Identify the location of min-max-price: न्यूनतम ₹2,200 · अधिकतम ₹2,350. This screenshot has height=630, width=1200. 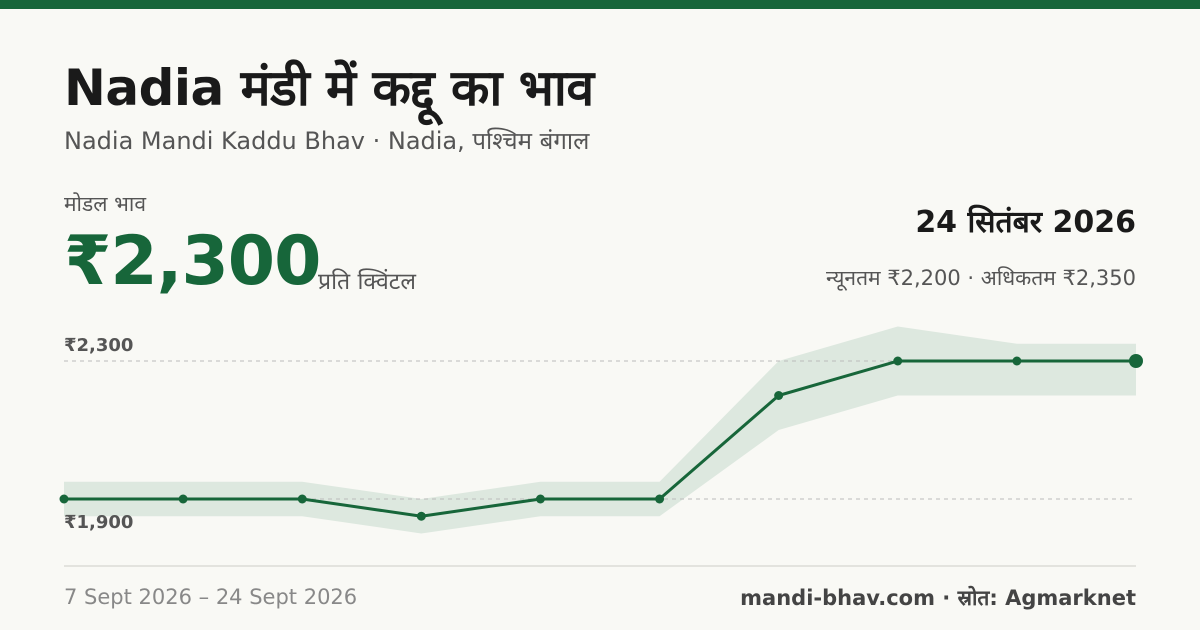
(981, 278).